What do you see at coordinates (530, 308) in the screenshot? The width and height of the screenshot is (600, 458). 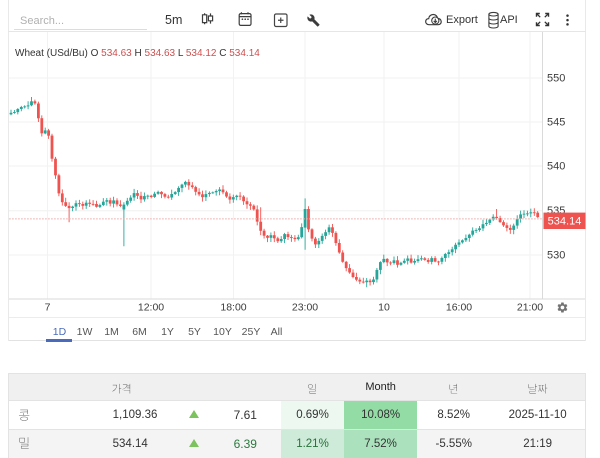 I see `svg-text: 21:00` at bounding box center [530, 308].